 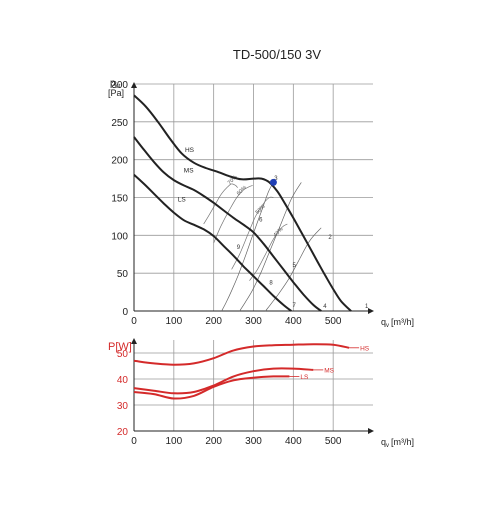 I want to click on y-tick-label: 200, so click(x=119, y=161).